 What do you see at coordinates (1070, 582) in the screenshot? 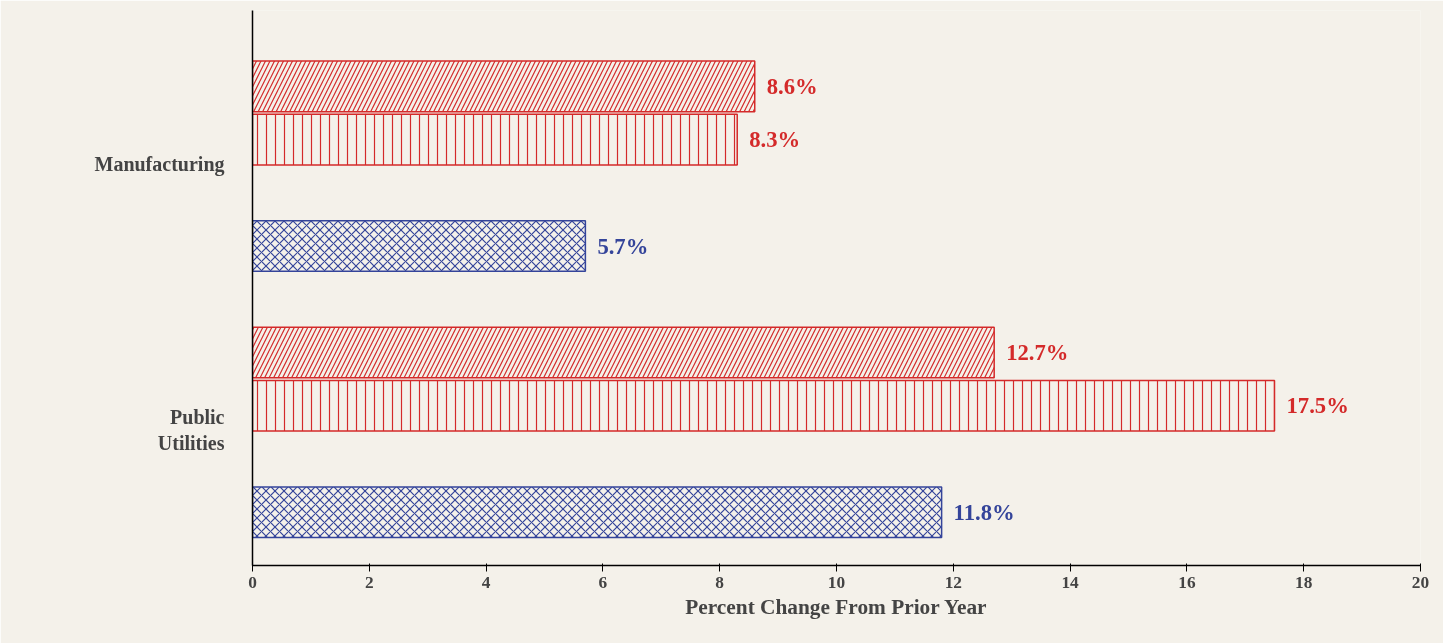
I see `x-tick-label: 14` at bounding box center [1070, 582].